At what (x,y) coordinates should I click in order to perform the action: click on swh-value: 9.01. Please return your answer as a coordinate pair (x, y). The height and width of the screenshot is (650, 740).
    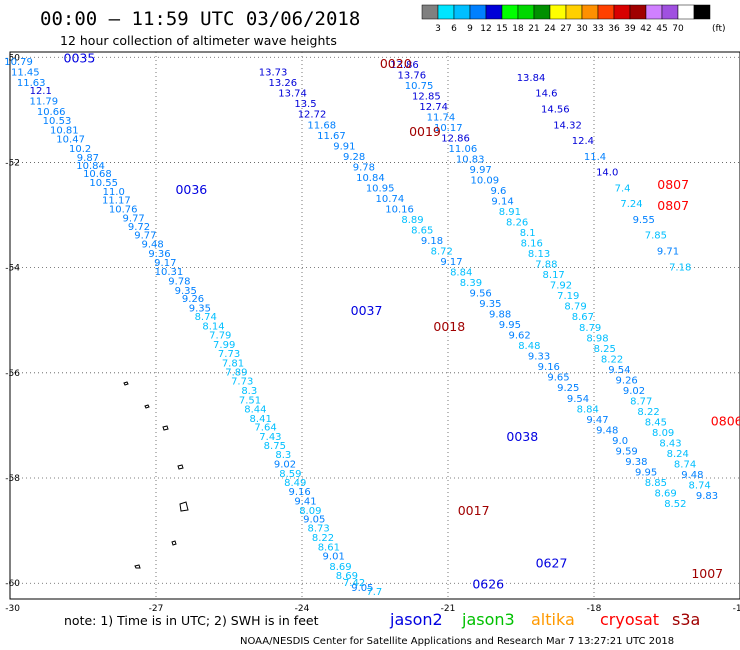
    Looking at the image, I should click on (334, 557).